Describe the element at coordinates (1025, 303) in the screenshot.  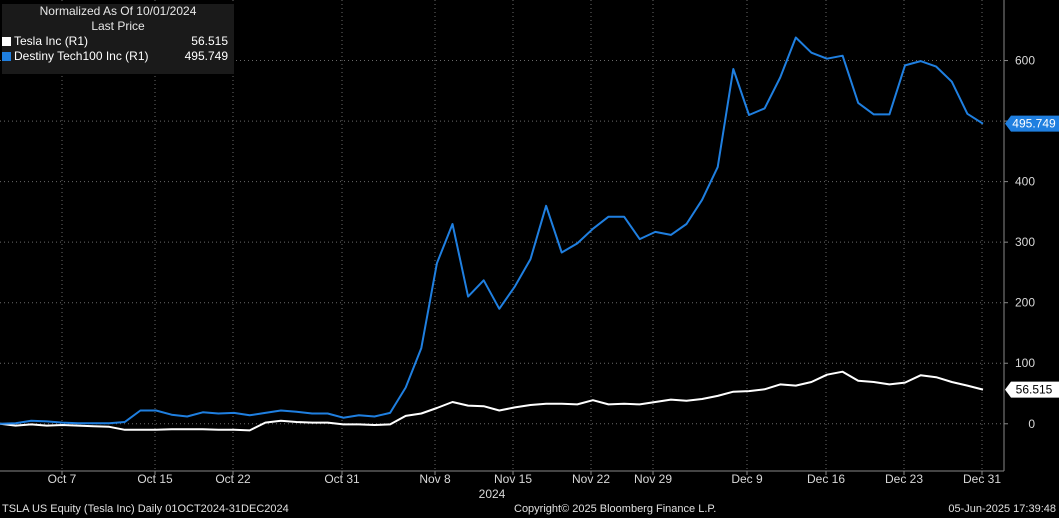
I see `y-tick-label: 200` at that location.